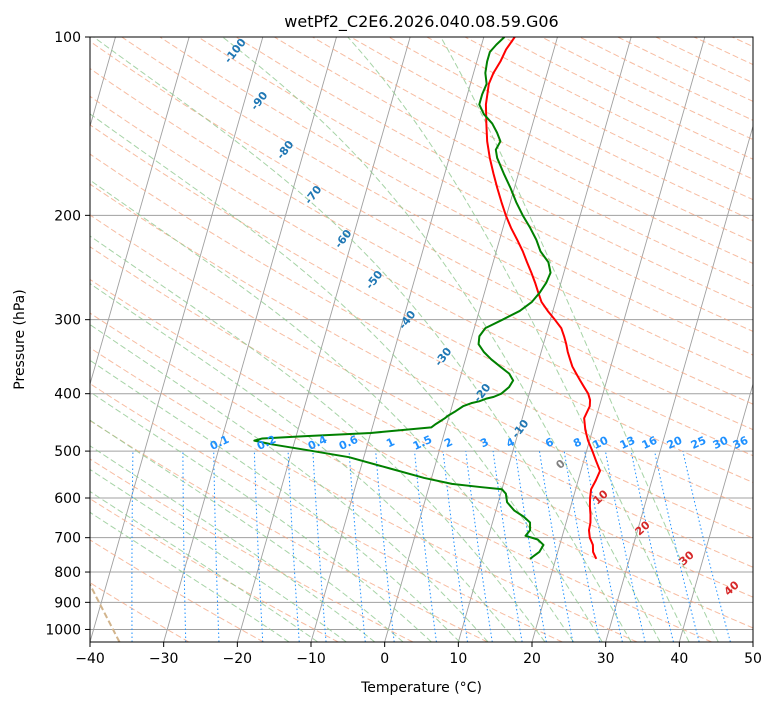 This screenshot has width=775, height=708. I want to click on x-tick-label: 20, so click(532, 659).